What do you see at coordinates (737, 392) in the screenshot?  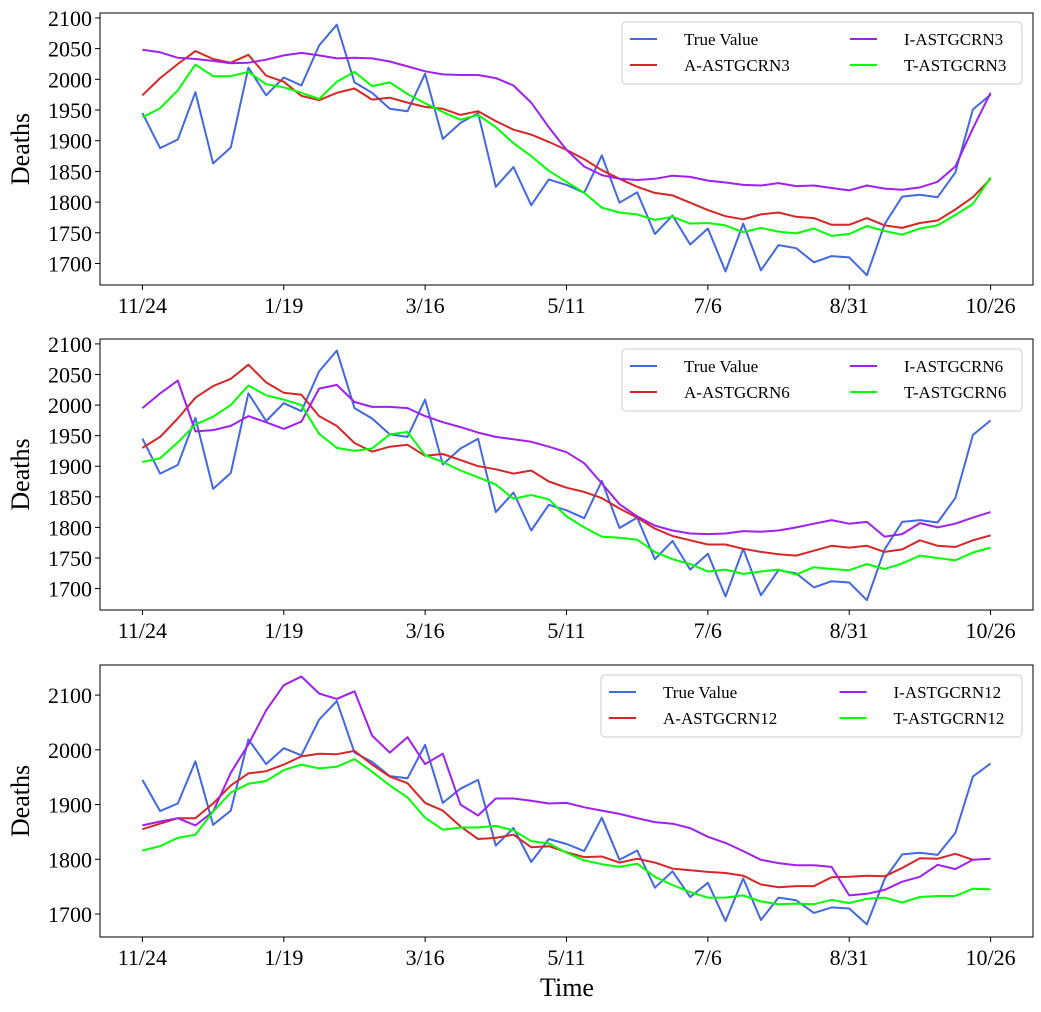 I see `legend-label: A-ASTGCRN6` at bounding box center [737, 392].